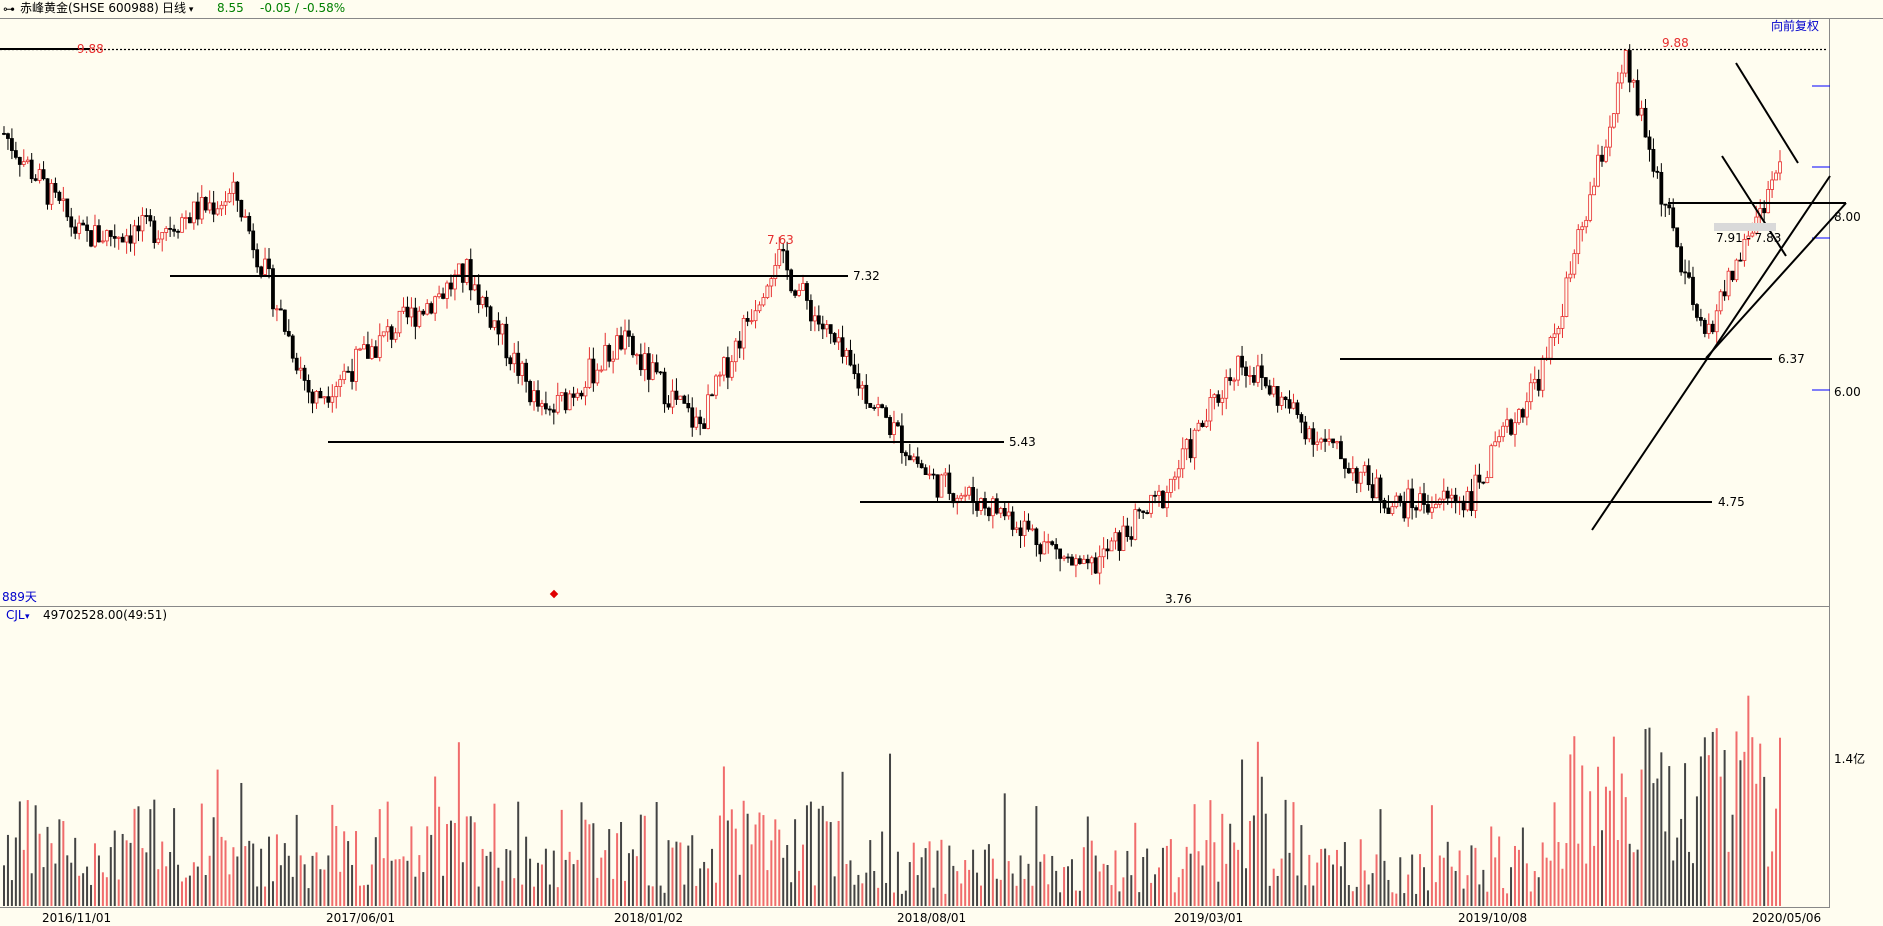  I want to click on chevron-down-icon: ▾, so click(190, 10).